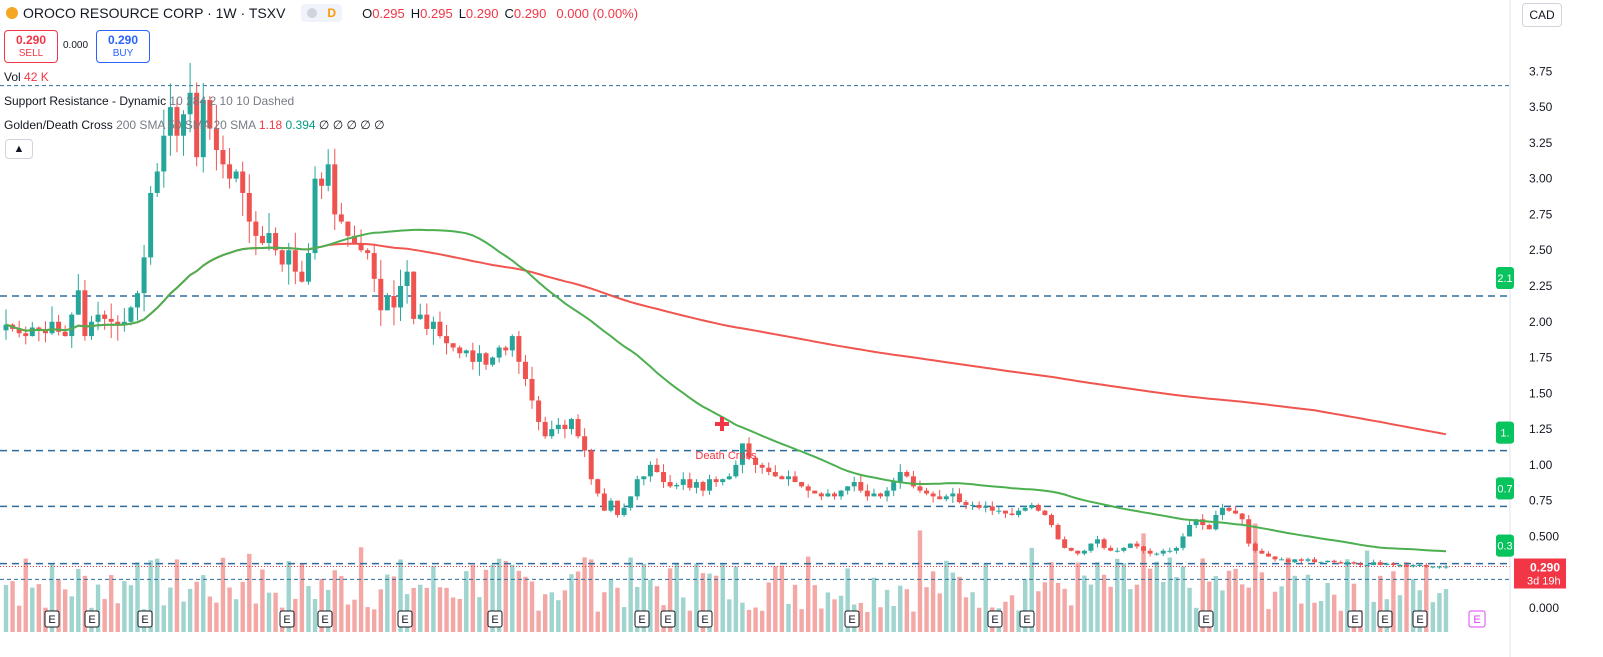 The width and height of the screenshot is (1603, 657). Describe the element at coordinates (1544, 536) in the screenshot. I see `price-tick-label: 0.500` at that location.